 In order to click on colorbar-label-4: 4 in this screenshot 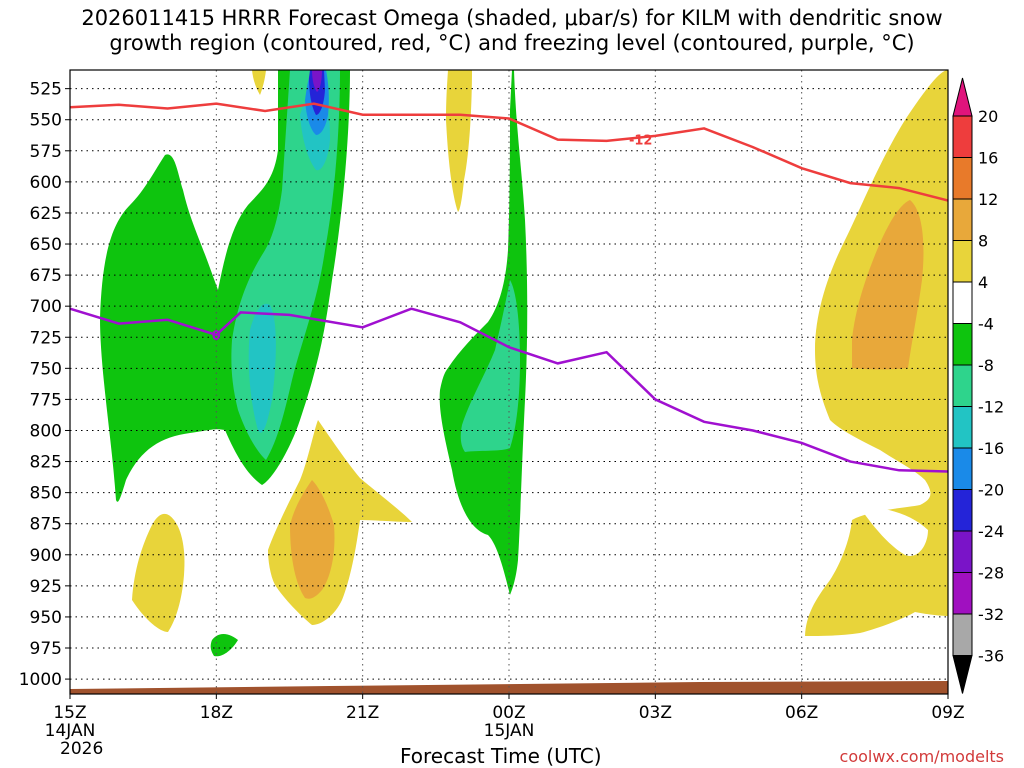, I will do `click(983, 282)`.